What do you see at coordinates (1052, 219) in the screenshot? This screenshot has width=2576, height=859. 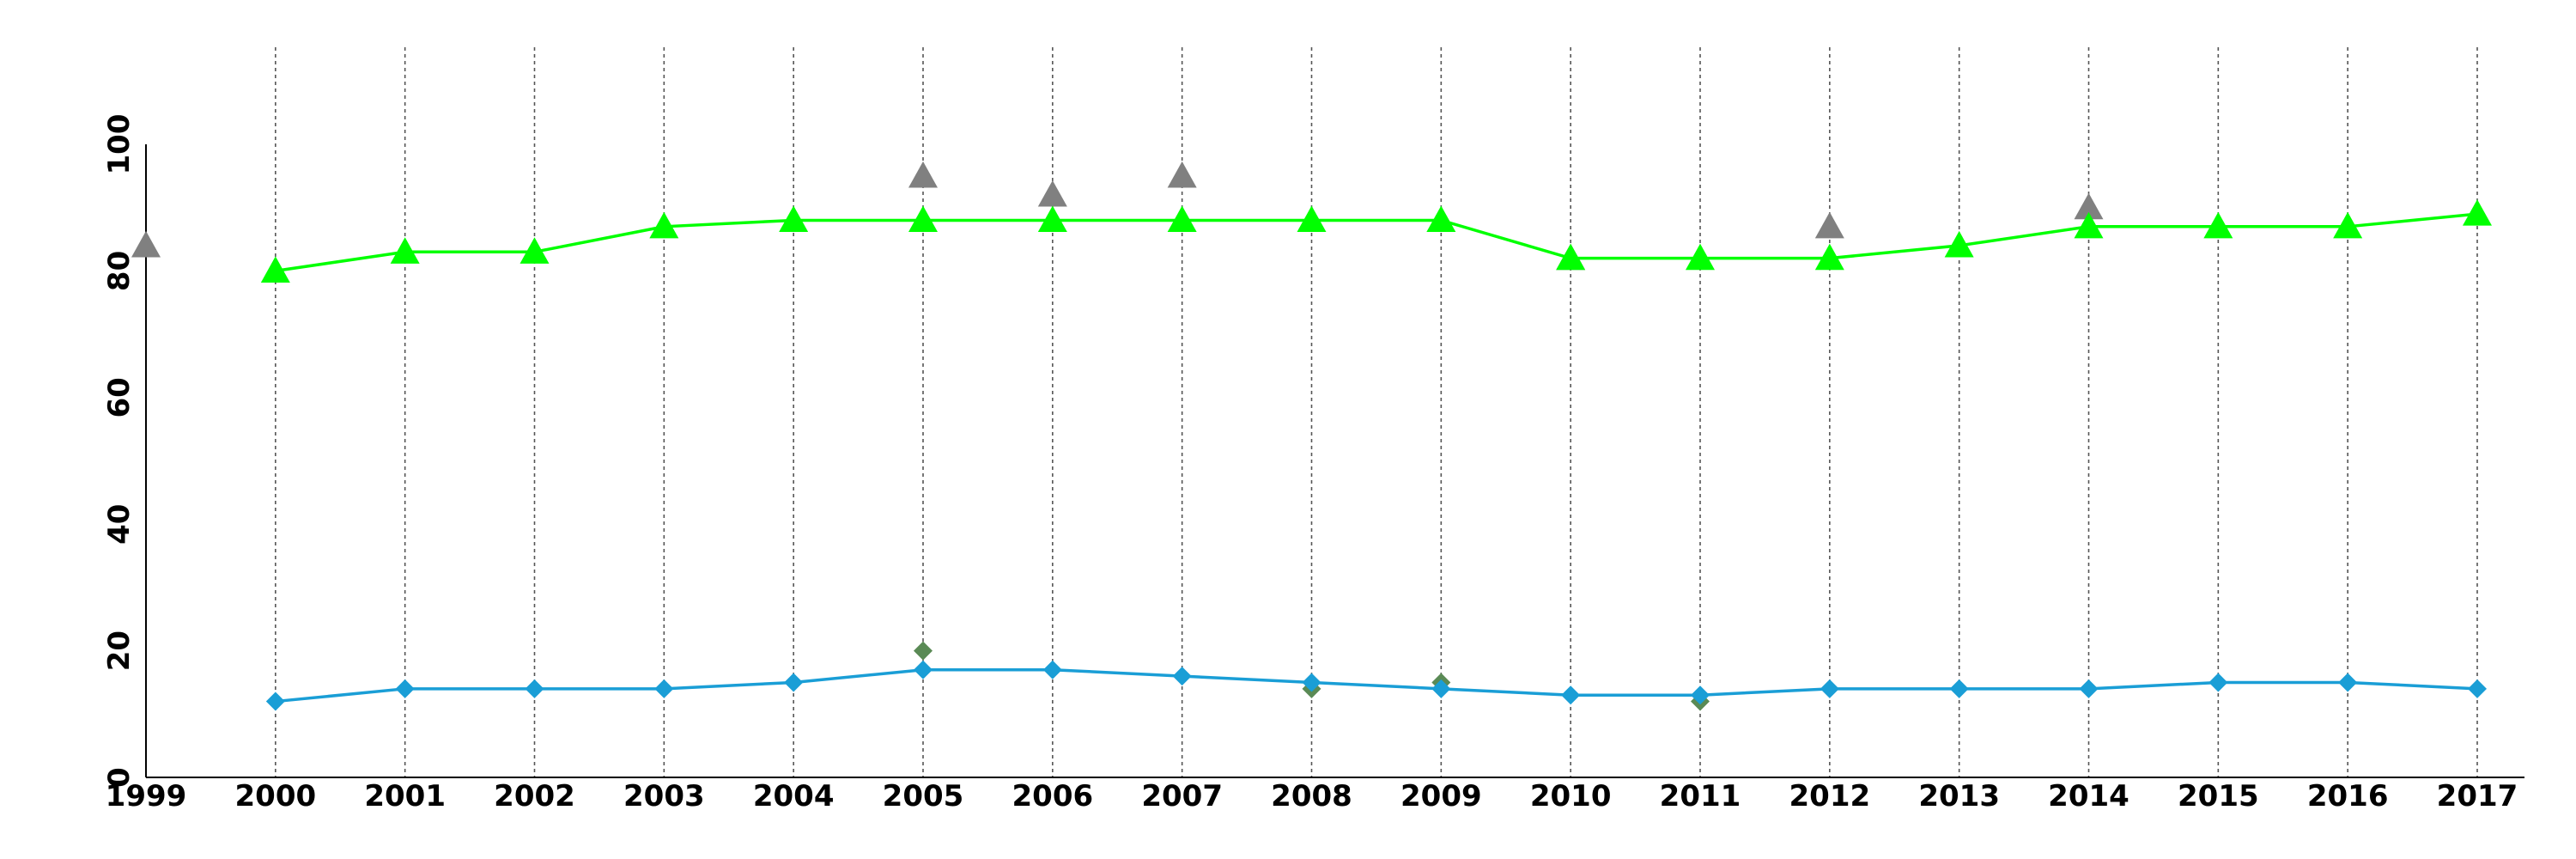 I see `upper-line-point-2006` at bounding box center [1052, 219].